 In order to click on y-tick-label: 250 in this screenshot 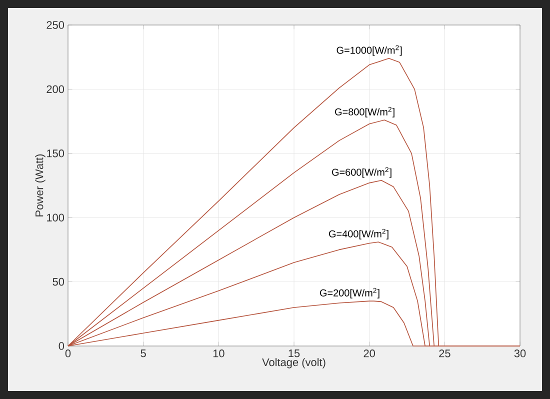, I will do `click(55, 25)`.